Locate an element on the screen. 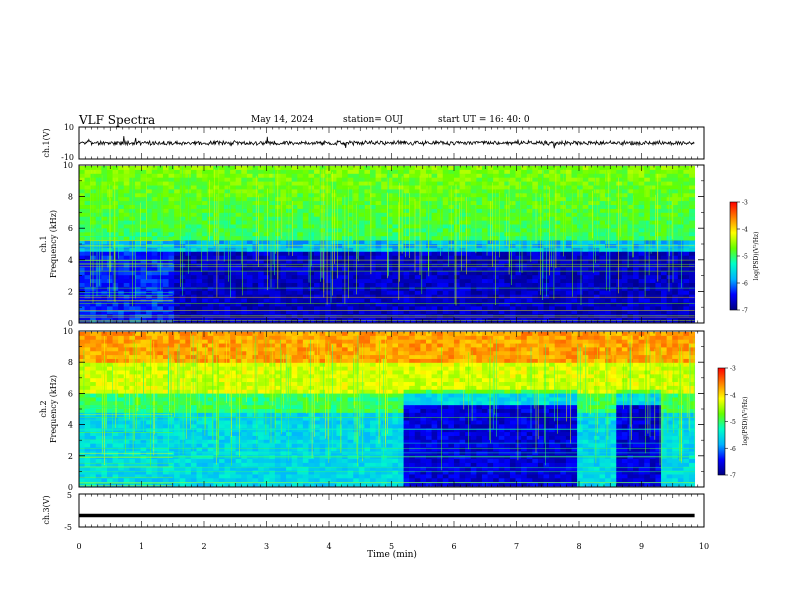 This screenshot has height=612, width=792. ch3-ytick-bottom: -5 is located at coordinates (68, 527).